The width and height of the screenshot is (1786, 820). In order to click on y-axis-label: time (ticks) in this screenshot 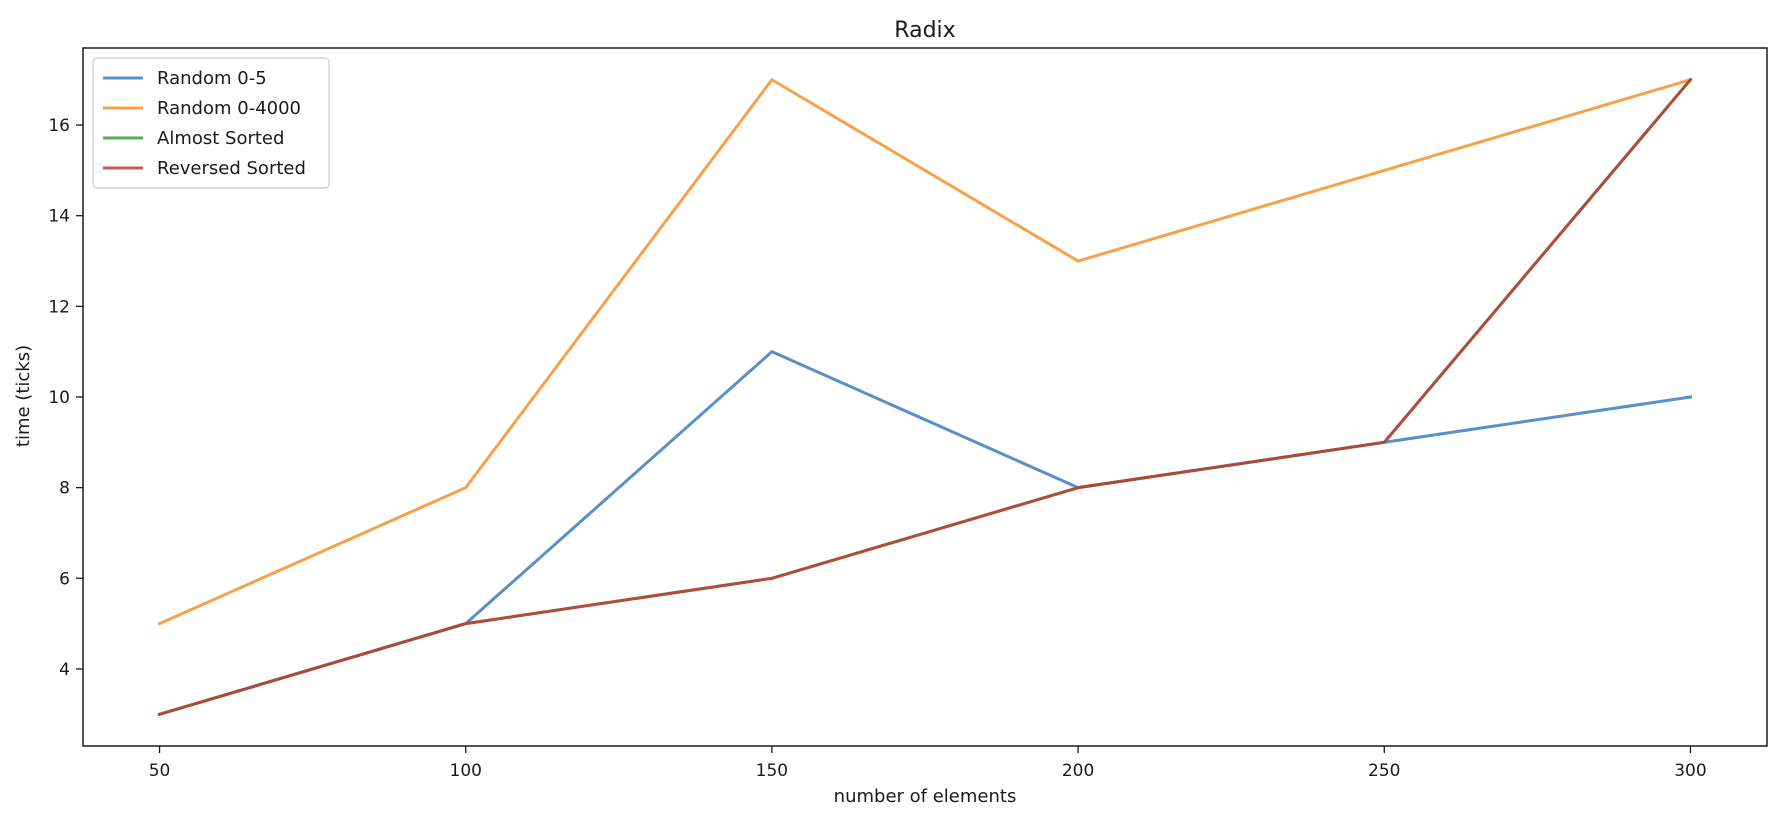, I will do `click(23, 396)`.